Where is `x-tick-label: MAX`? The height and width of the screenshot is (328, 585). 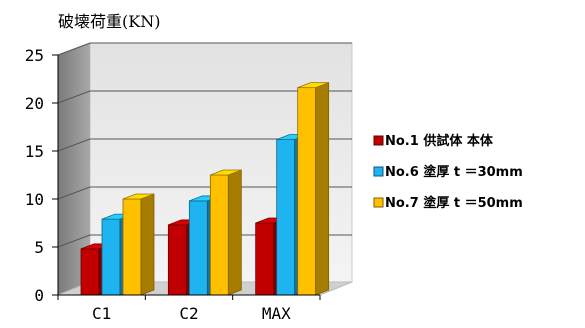
x-tick-label: MAX is located at coordinates (276, 313).